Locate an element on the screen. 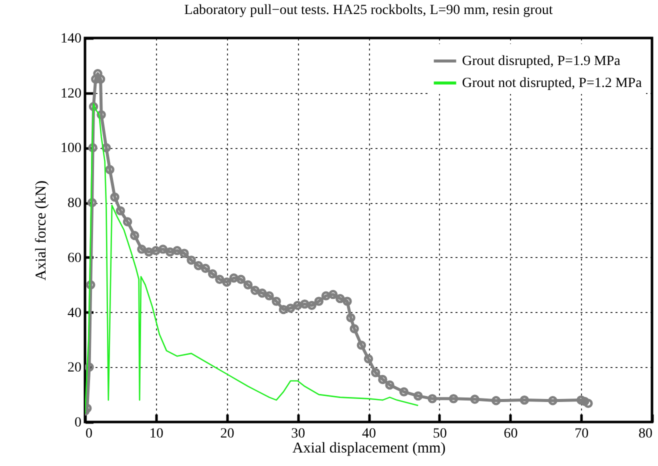 This screenshot has width=658, height=466. y-tick-label: 140 is located at coordinates (71, 39).